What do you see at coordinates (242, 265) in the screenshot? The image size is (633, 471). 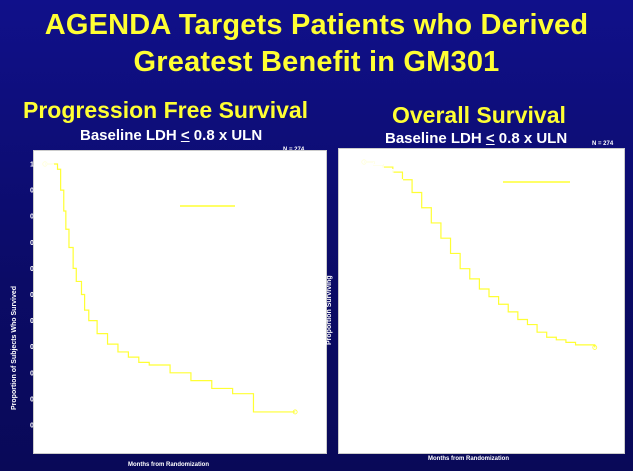 I see `pfs-stat-p-value: < 0.0001` at bounding box center [242, 265].